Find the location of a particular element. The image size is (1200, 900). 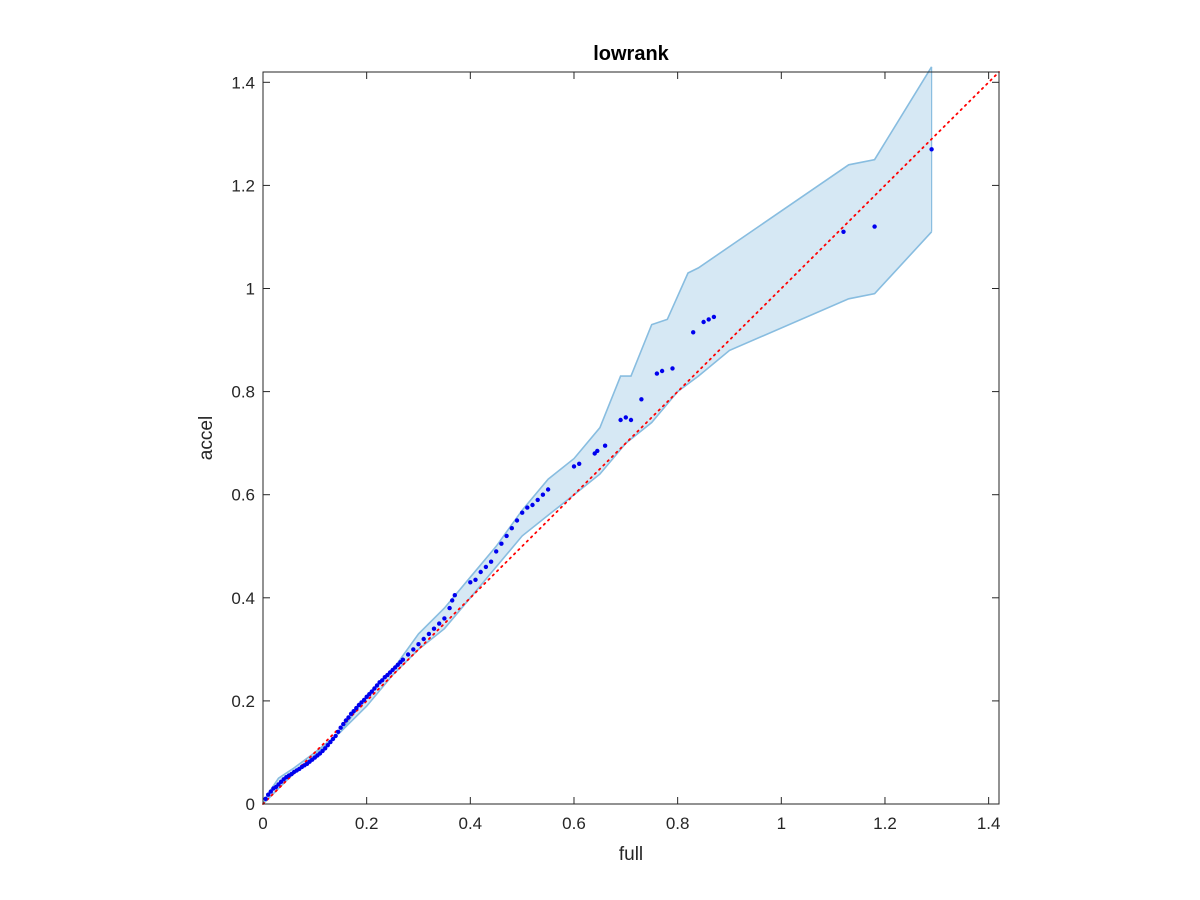

y-tick-label: 0.6 is located at coordinates (243, 495).